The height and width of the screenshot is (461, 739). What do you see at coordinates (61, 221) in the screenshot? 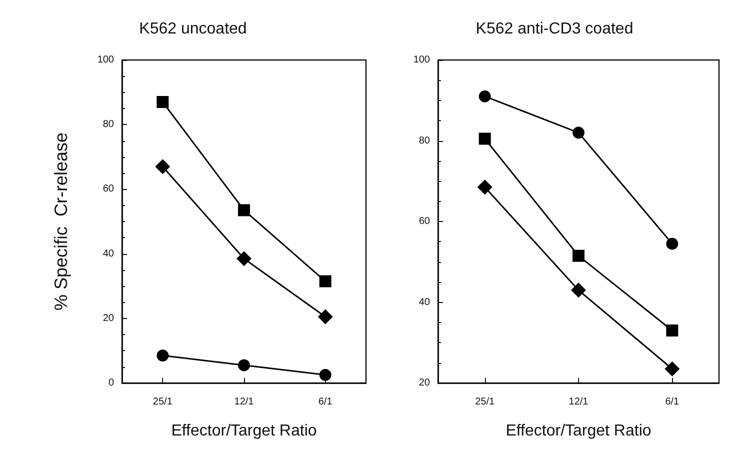
I see `y-axis-title: % Specific Cr-release` at bounding box center [61, 221].